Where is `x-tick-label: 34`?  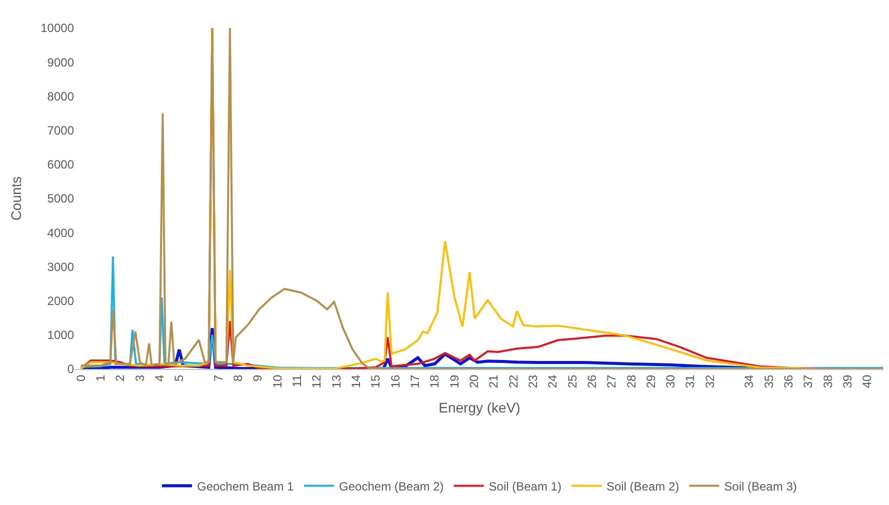 x-tick-label: 34 is located at coordinates (749, 381).